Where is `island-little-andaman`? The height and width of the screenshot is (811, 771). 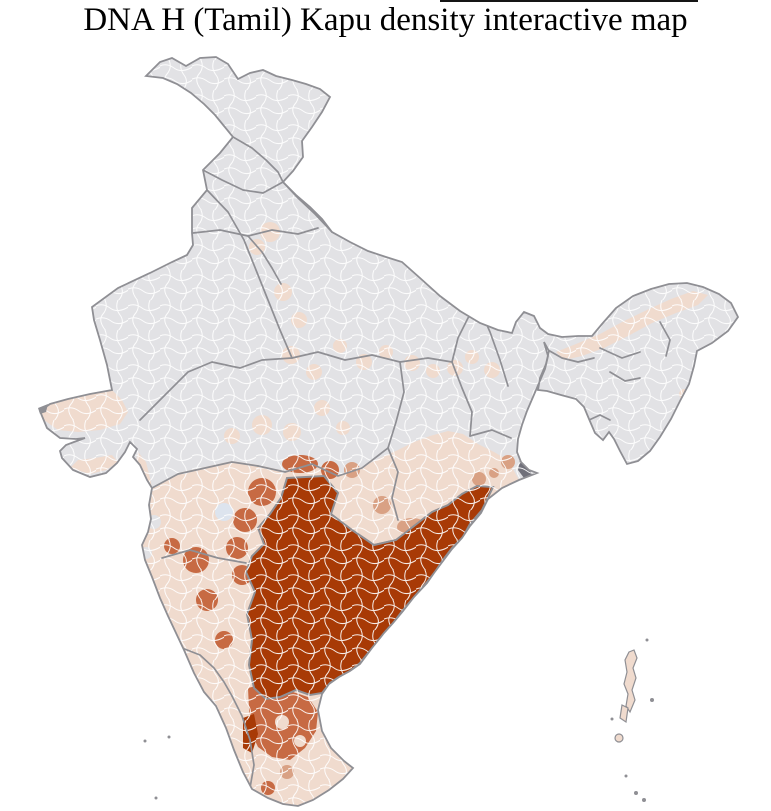 island-little-andaman is located at coordinates (619, 738).